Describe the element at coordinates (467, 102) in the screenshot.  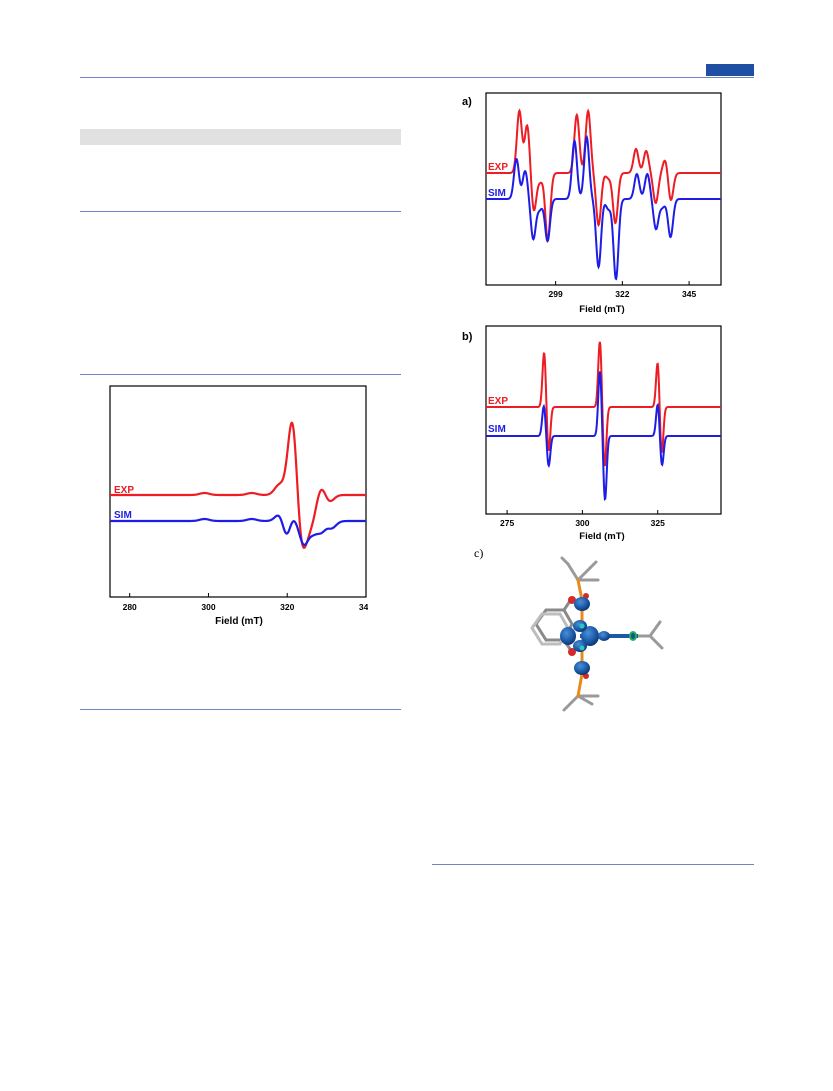
I see `panel-label-a: a)` at that location.